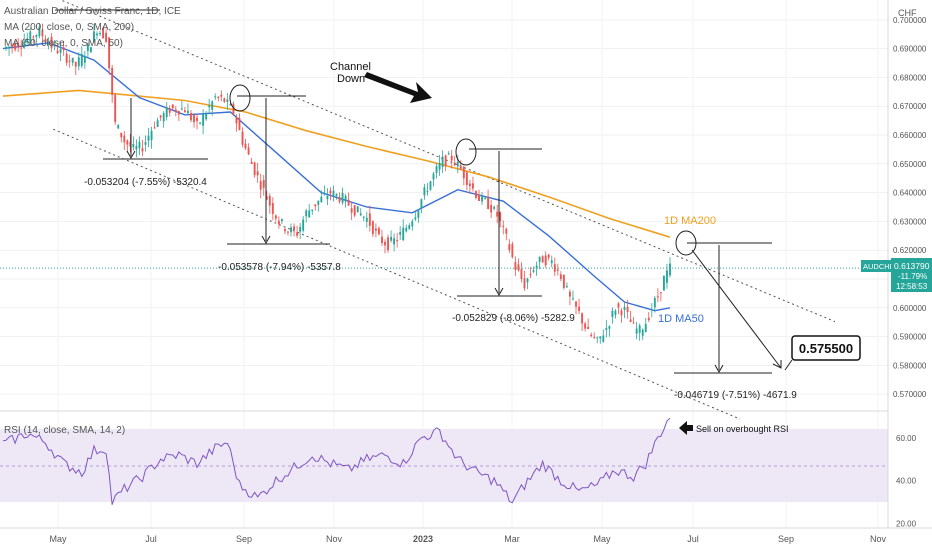 The image size is (932, 550). I want to click on channel-down-line-2: Down, so click(351, 79).